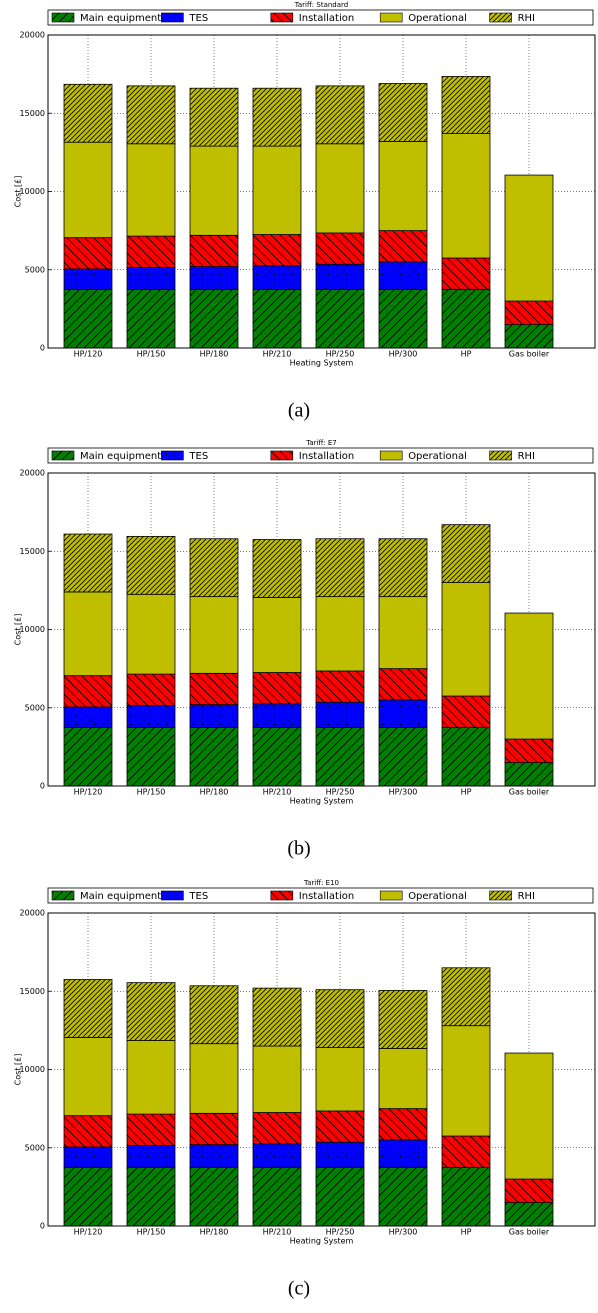 The image size is (598, 1313). I want to click on caption: (c), so click(299, 1289).